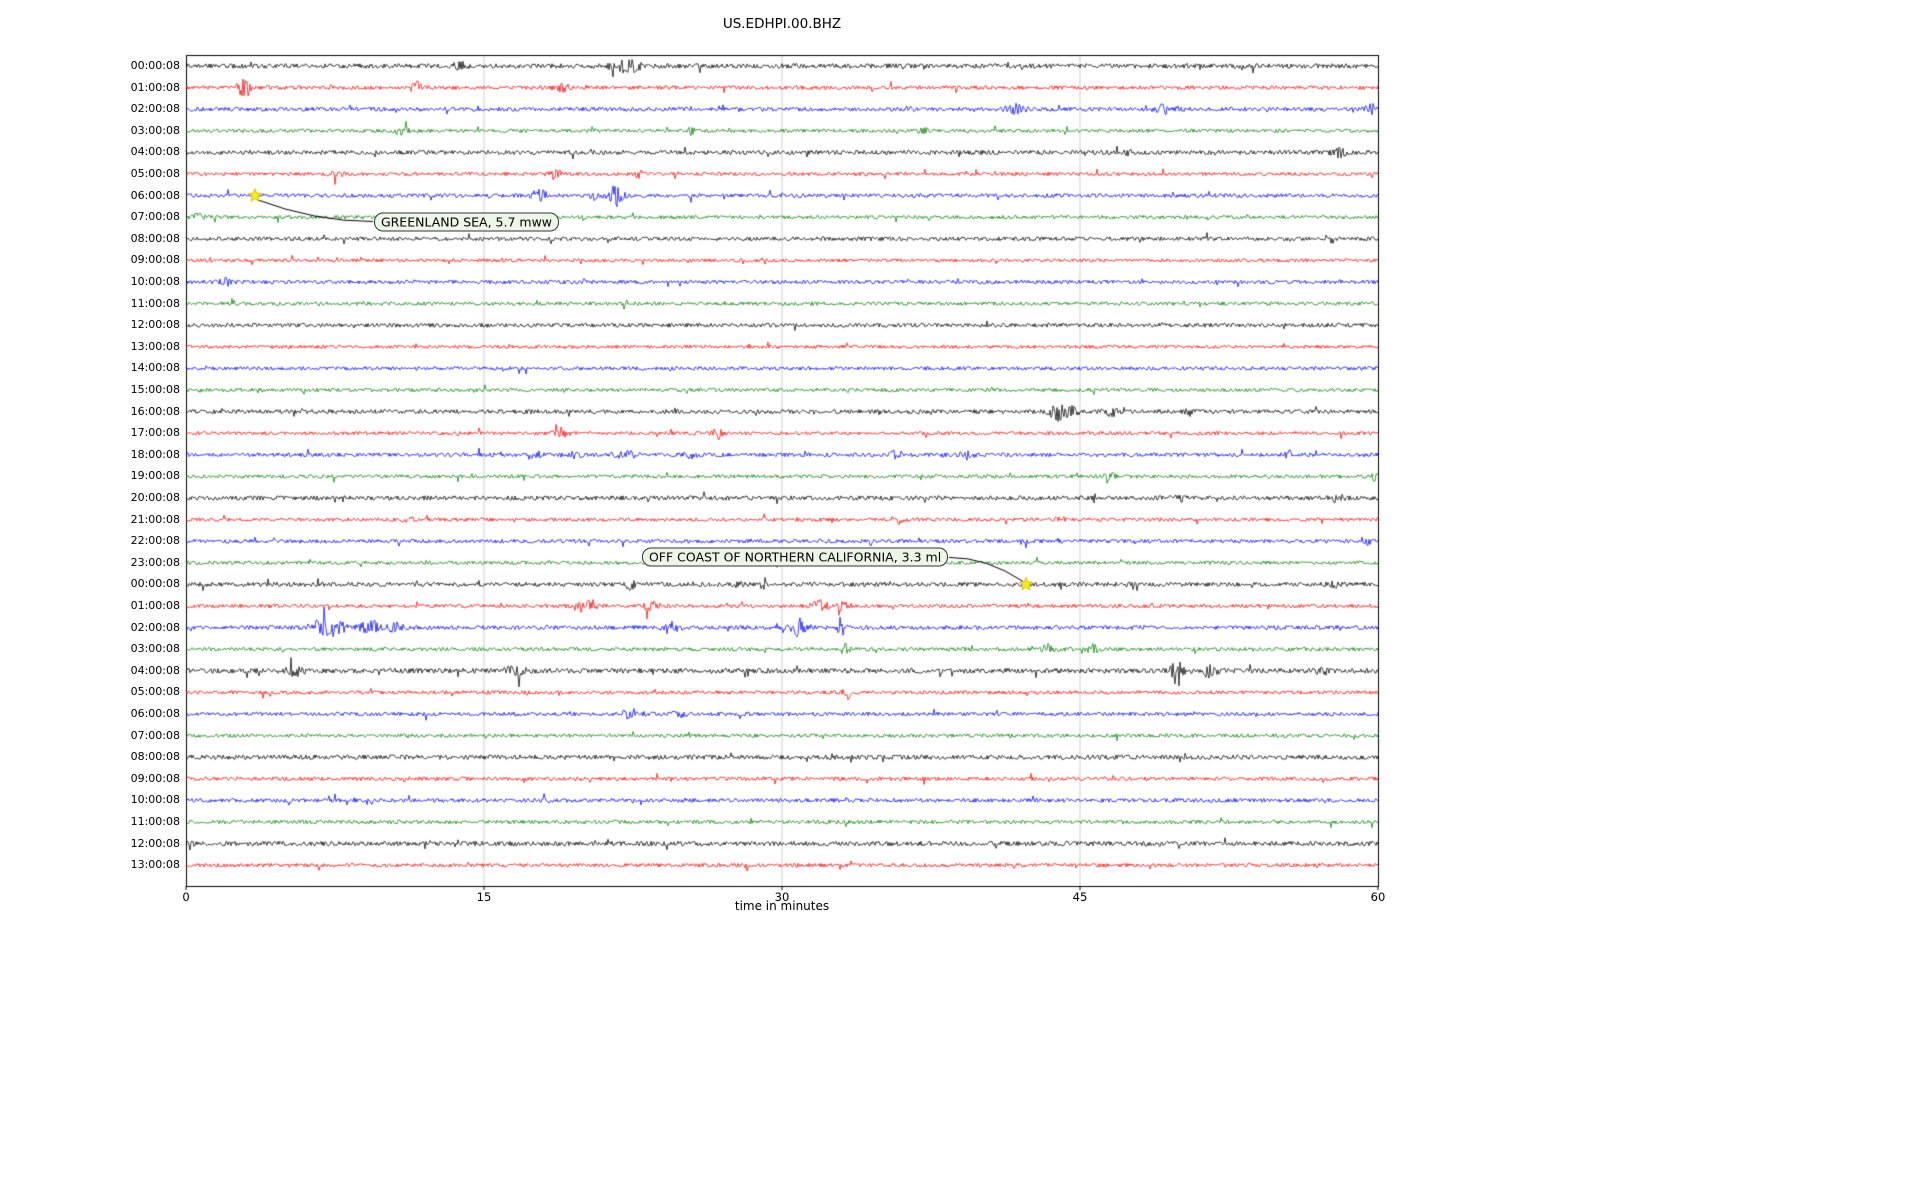 This screenshot has height=1200, width=1920. Describe the element at coordinates (466, 222) in the screenshot. I see `event-annotation-label: GREENLAND SEA, 5.7 mww` at that location.